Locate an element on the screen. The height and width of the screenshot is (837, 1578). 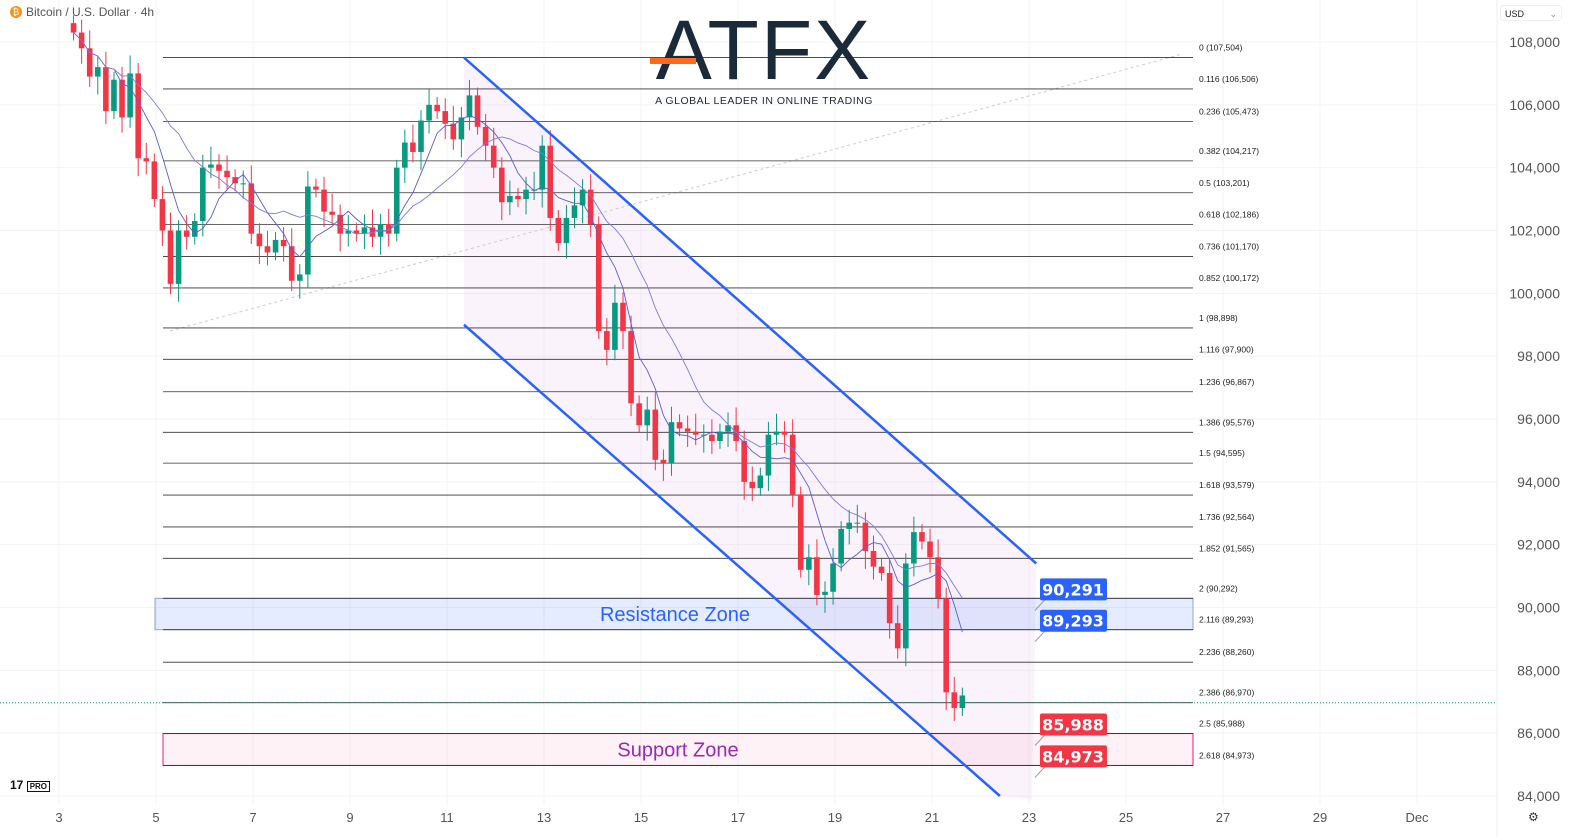
zone-label: Support Zone is located at coordinates (677, 750).